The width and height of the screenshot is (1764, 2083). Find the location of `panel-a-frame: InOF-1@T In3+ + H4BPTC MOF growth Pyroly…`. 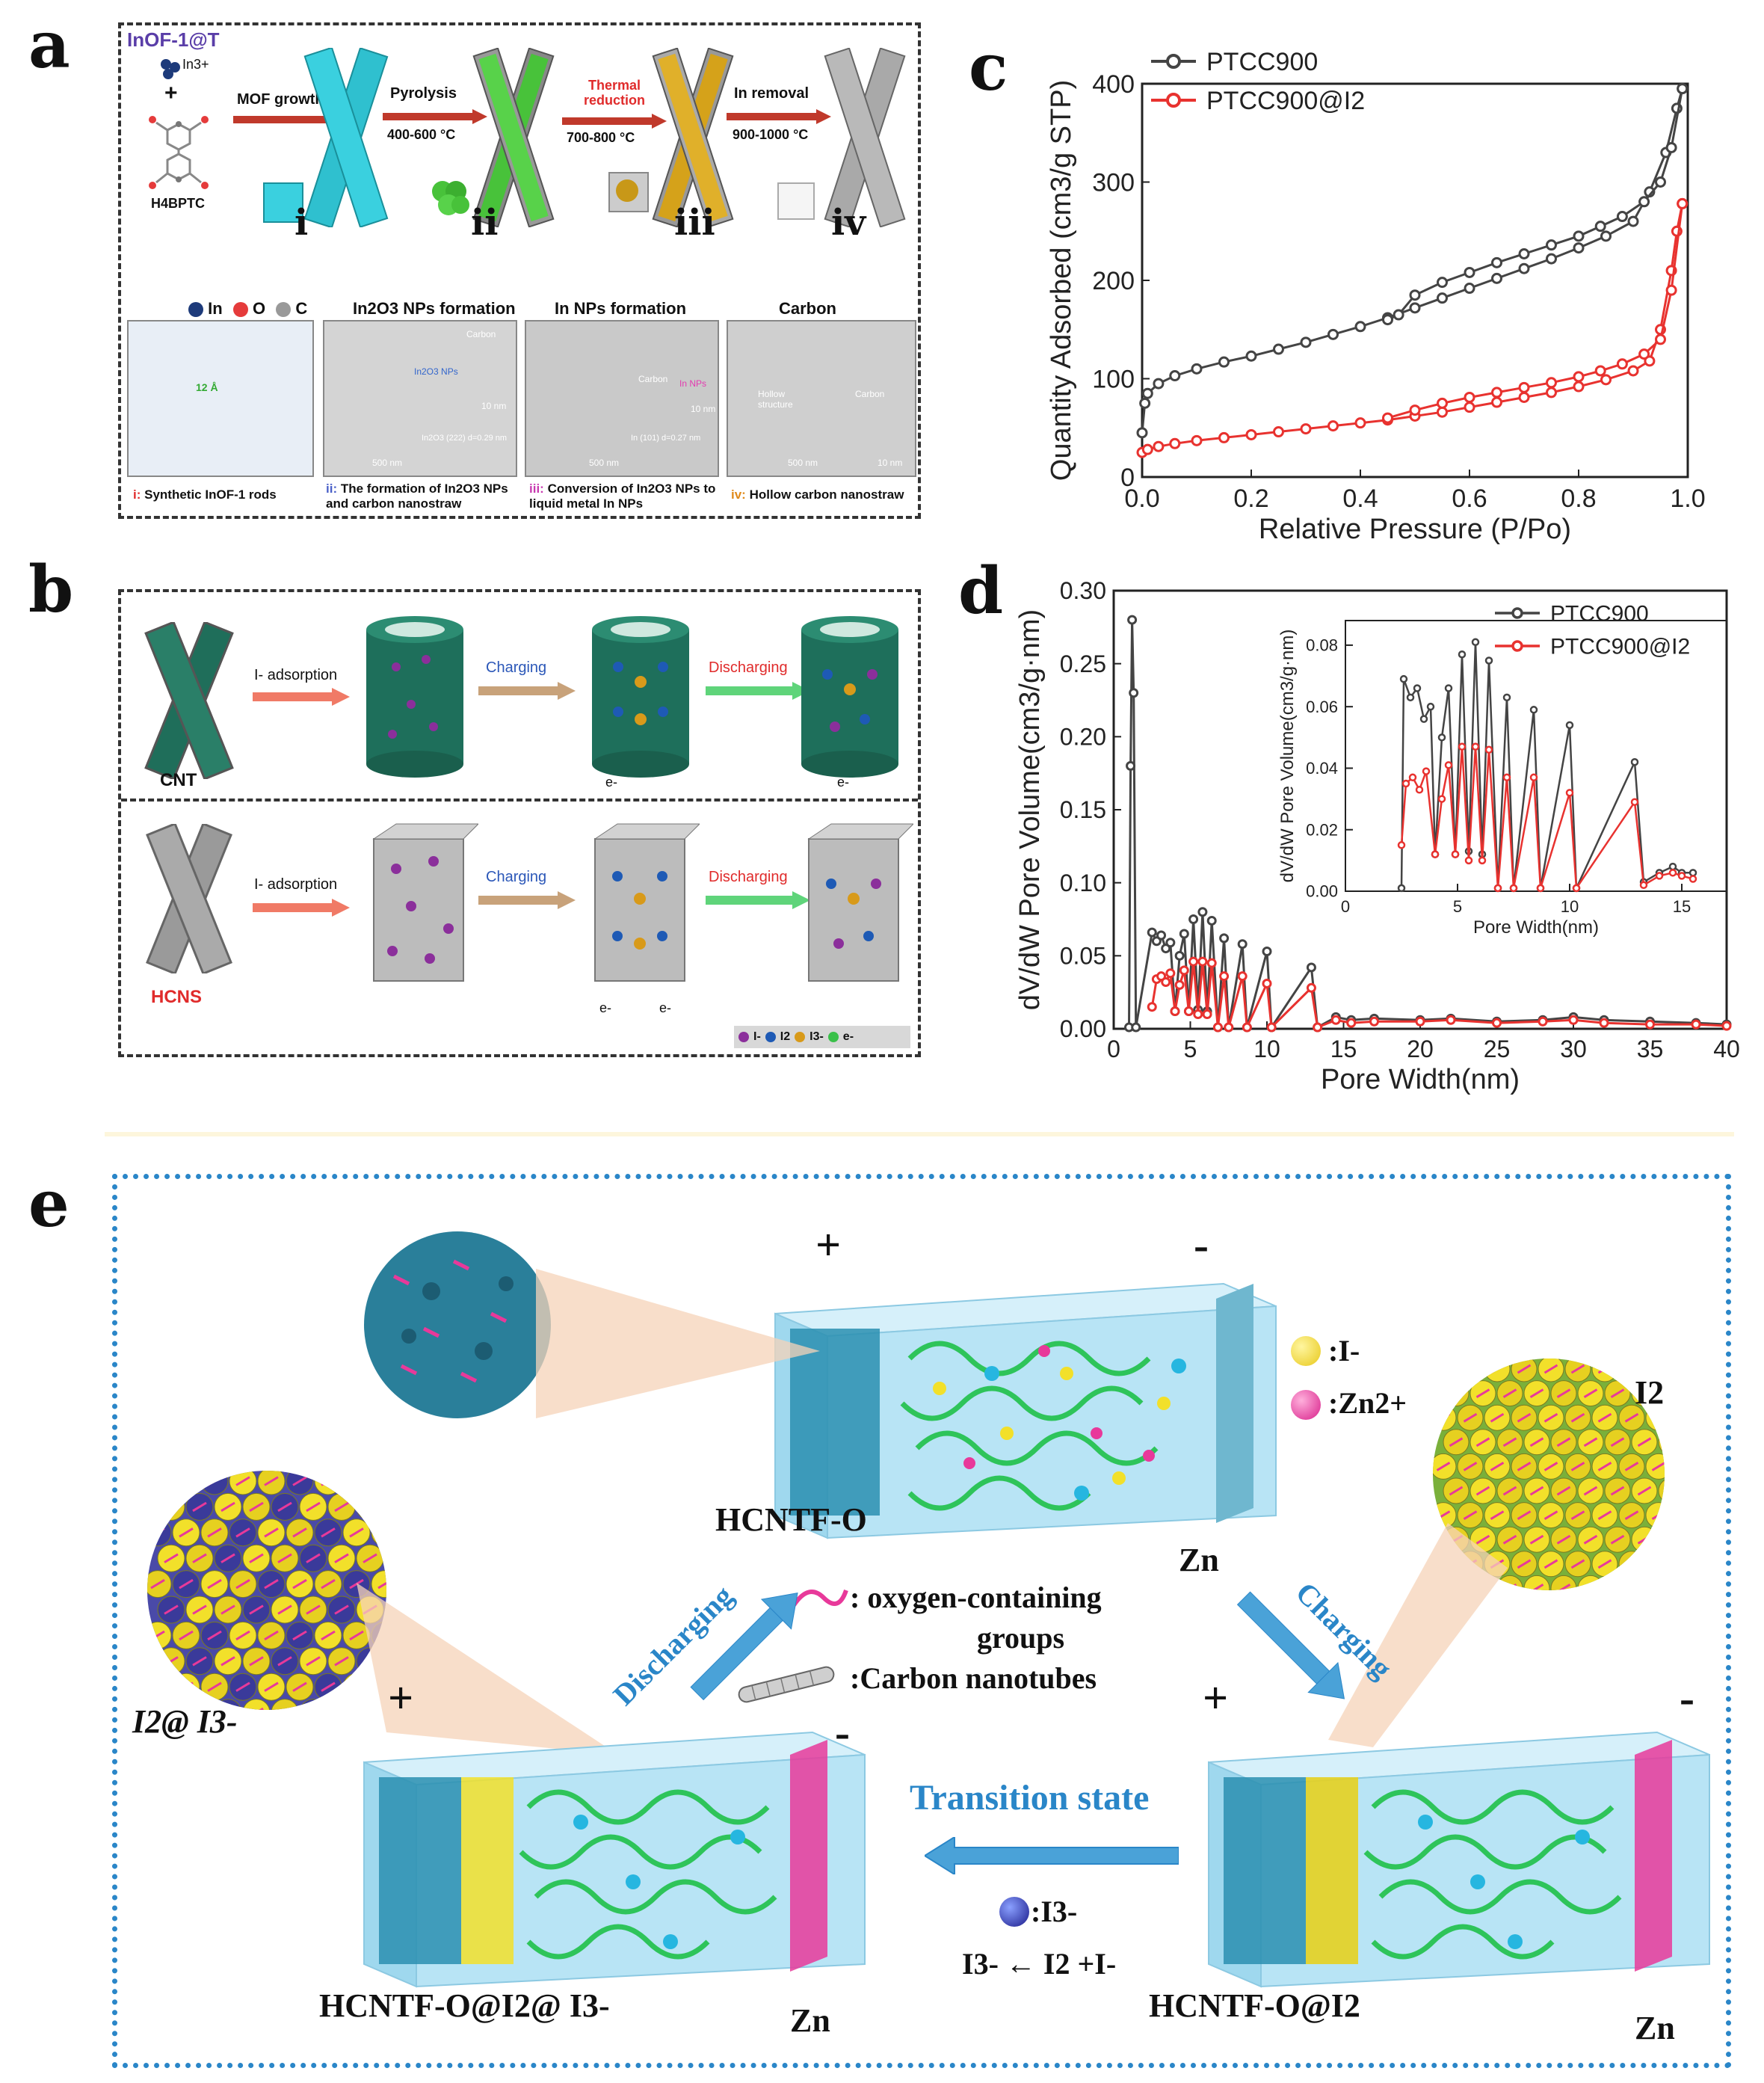

panel-a-frame: InOF-1@T In3+ + H4BPTC MOF growth Pyroly… is located at coordinates (519, 271).